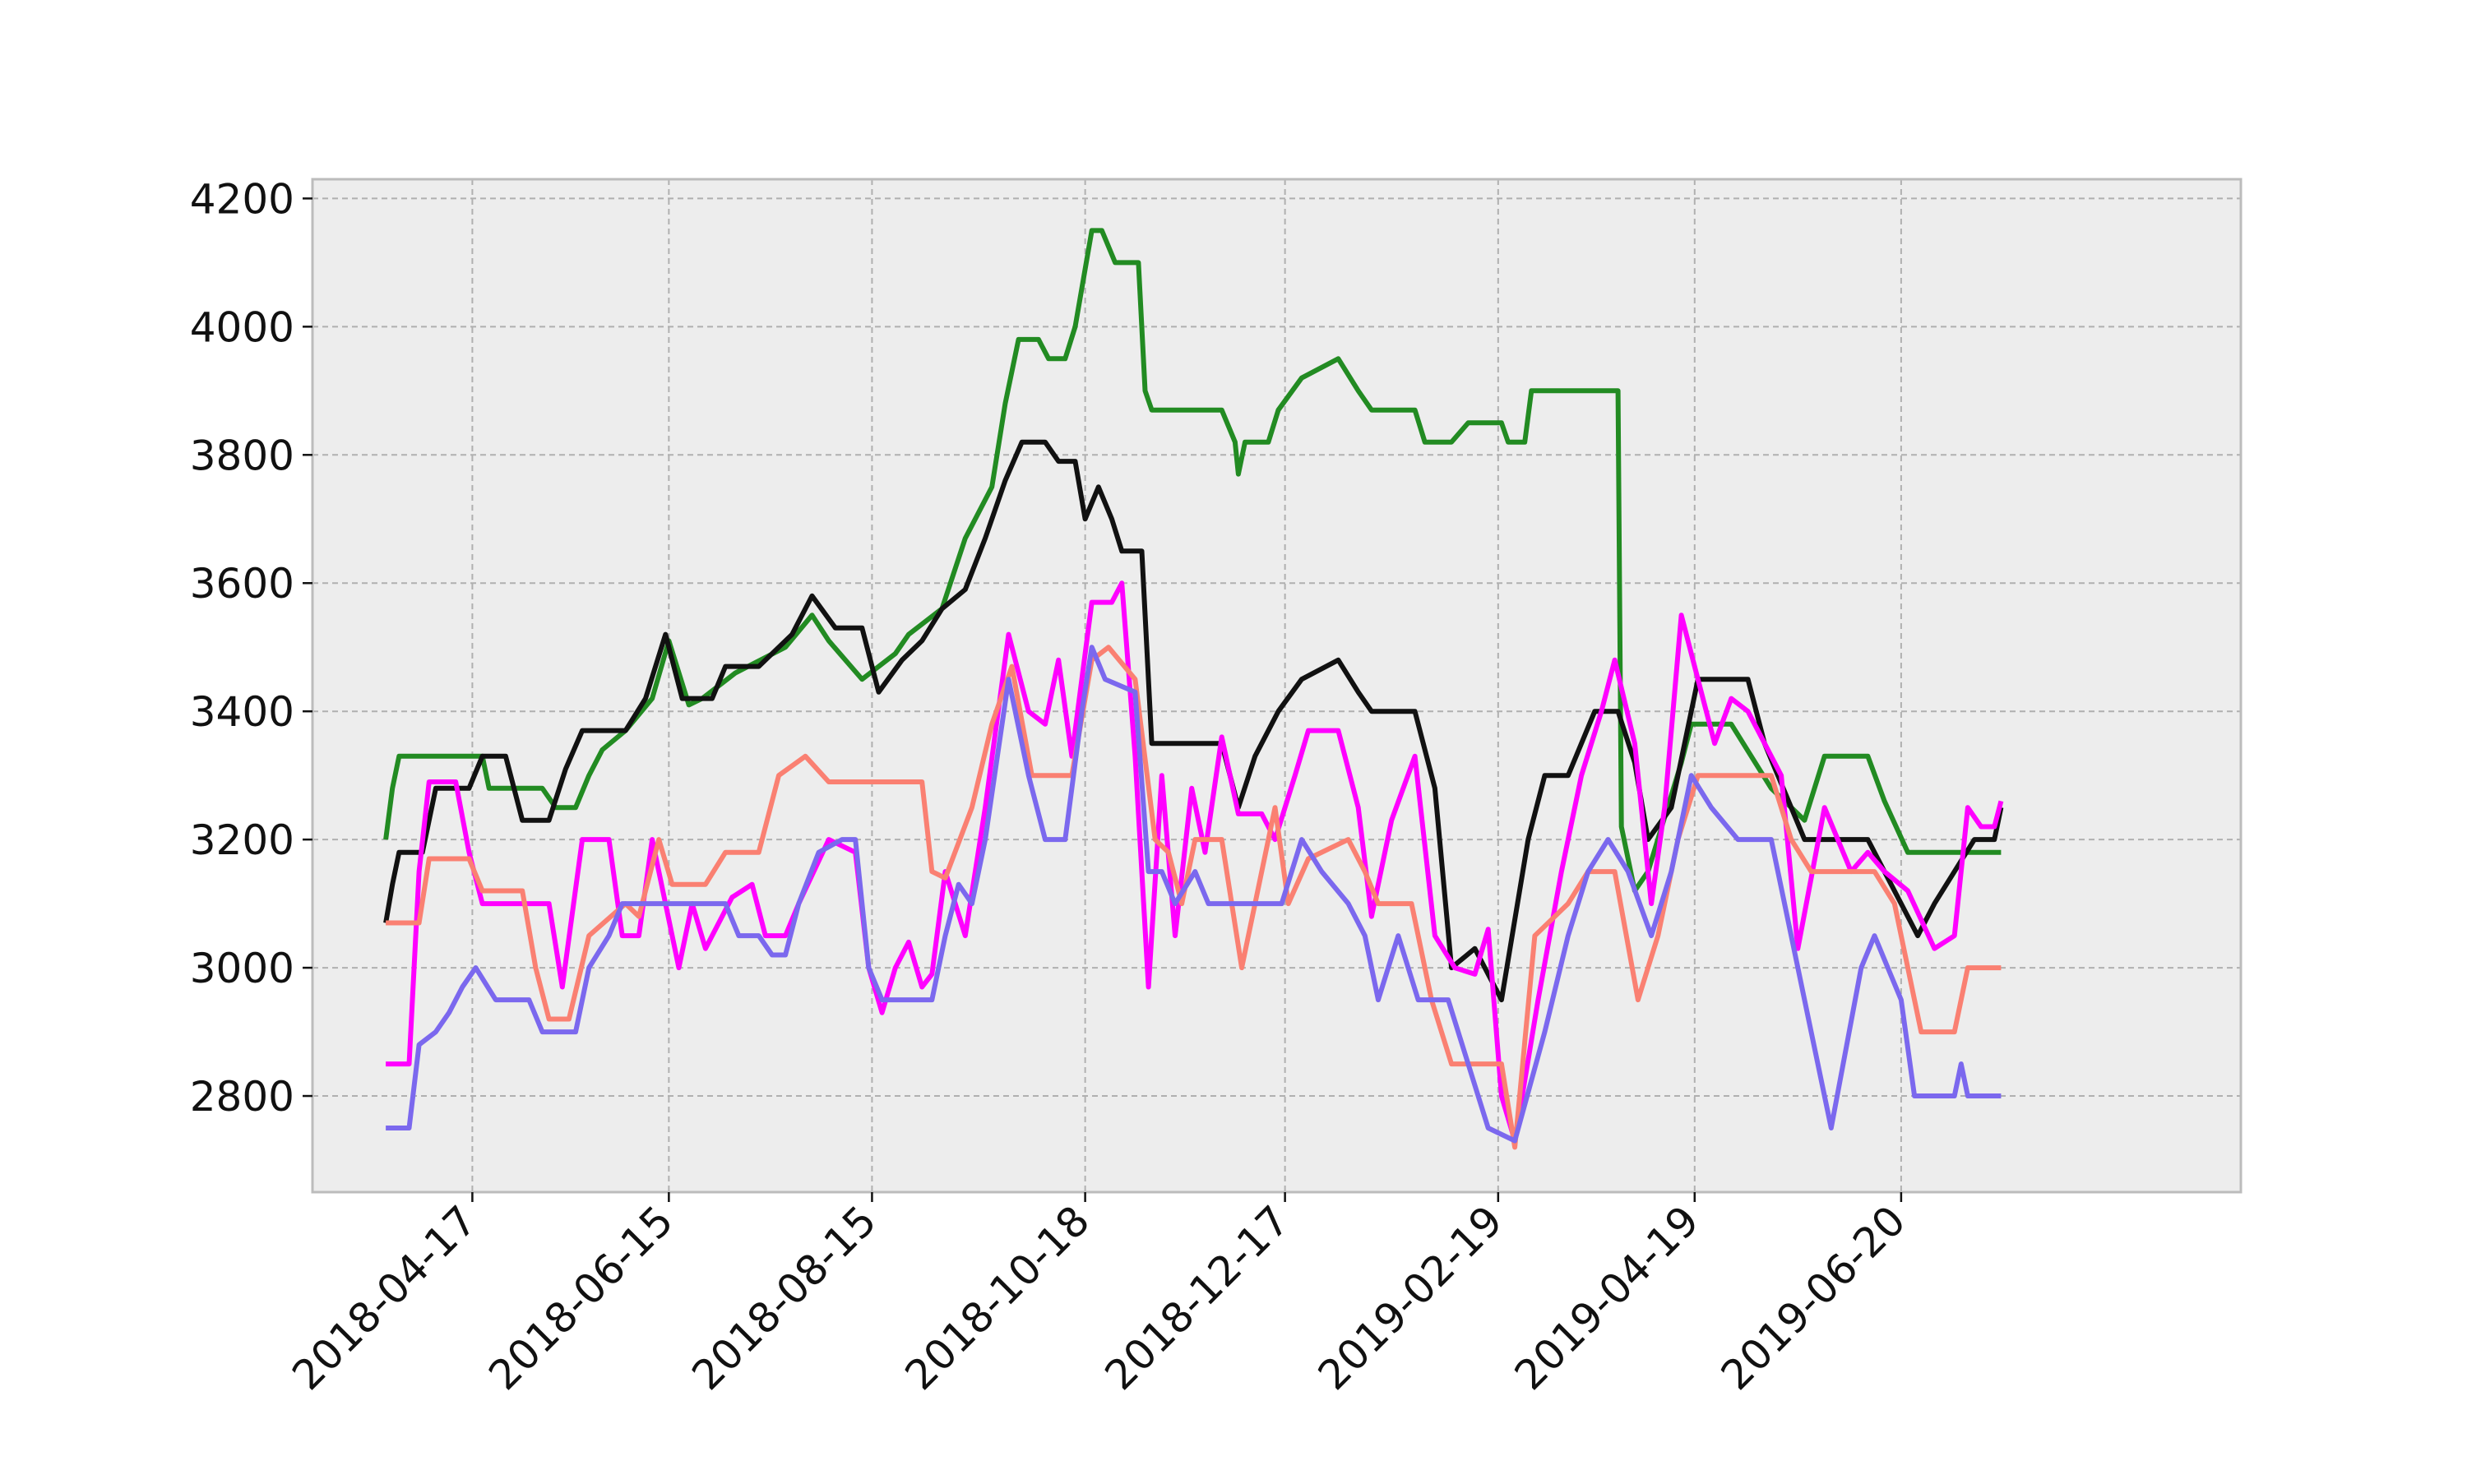 This screenshot has width=2467, height=1484. Describe the element at coordinates (384, 1297) in the screenshot. I see `x-tick-label: 2018-04-17` at that location.